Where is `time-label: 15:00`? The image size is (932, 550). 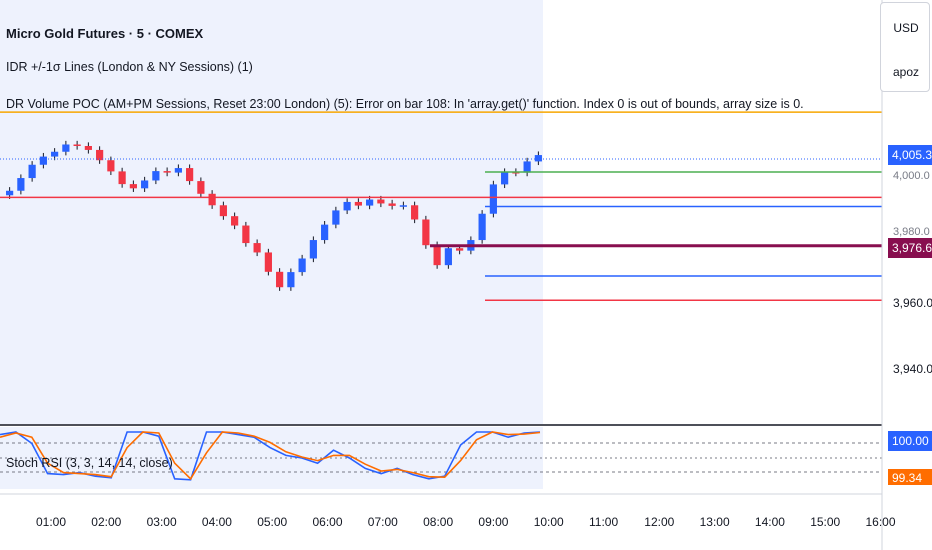
time-label: 15:00 is located at coordinates (825, 522).